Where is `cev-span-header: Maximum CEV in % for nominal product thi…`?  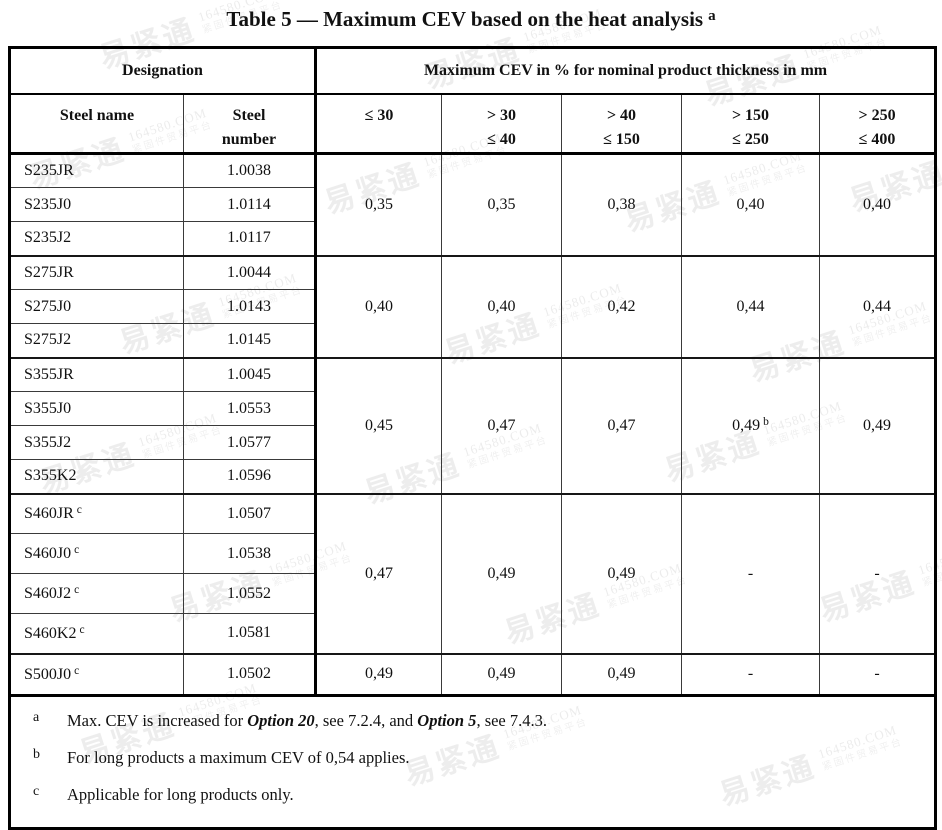 cev-span-header: Maximum CEV in % for nominal product thi… is located at coordinates (625, 71).